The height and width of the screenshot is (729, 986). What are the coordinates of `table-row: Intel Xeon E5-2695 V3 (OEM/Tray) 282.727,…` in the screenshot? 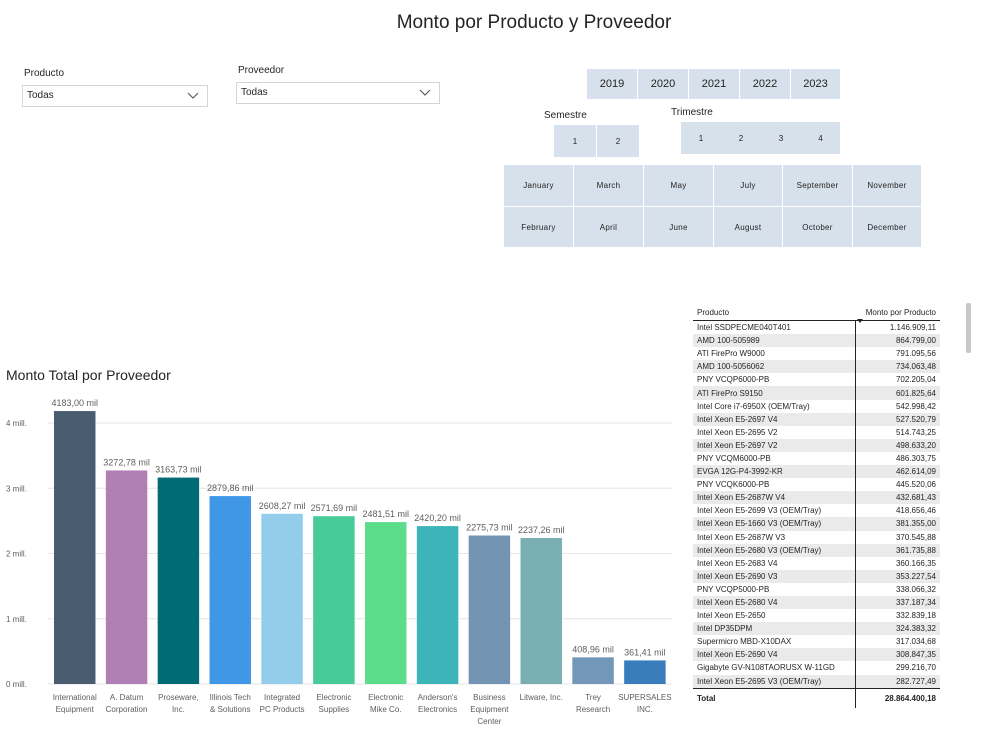 It's located at (816, 681).